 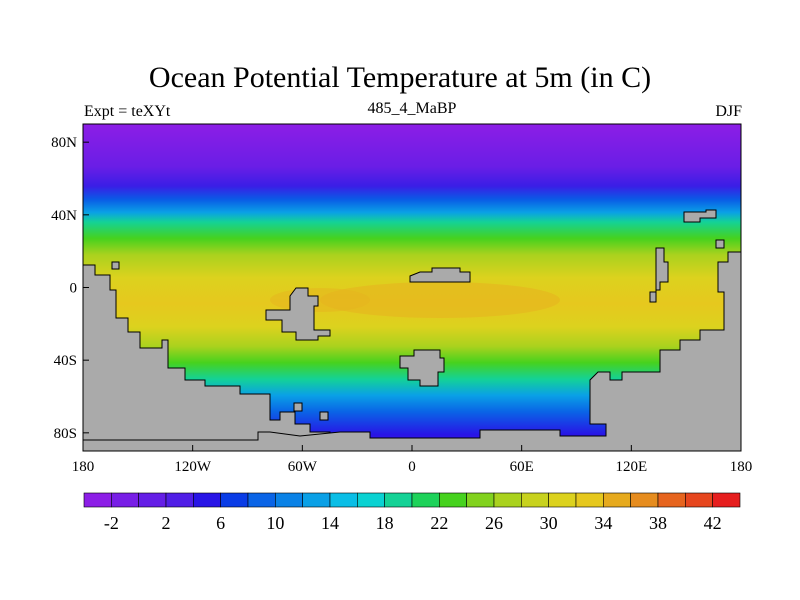 What do you see at coordinates (166, 523) in the screenshot?
I see `colorbar-label: 2` at bounding box center [166, 523].